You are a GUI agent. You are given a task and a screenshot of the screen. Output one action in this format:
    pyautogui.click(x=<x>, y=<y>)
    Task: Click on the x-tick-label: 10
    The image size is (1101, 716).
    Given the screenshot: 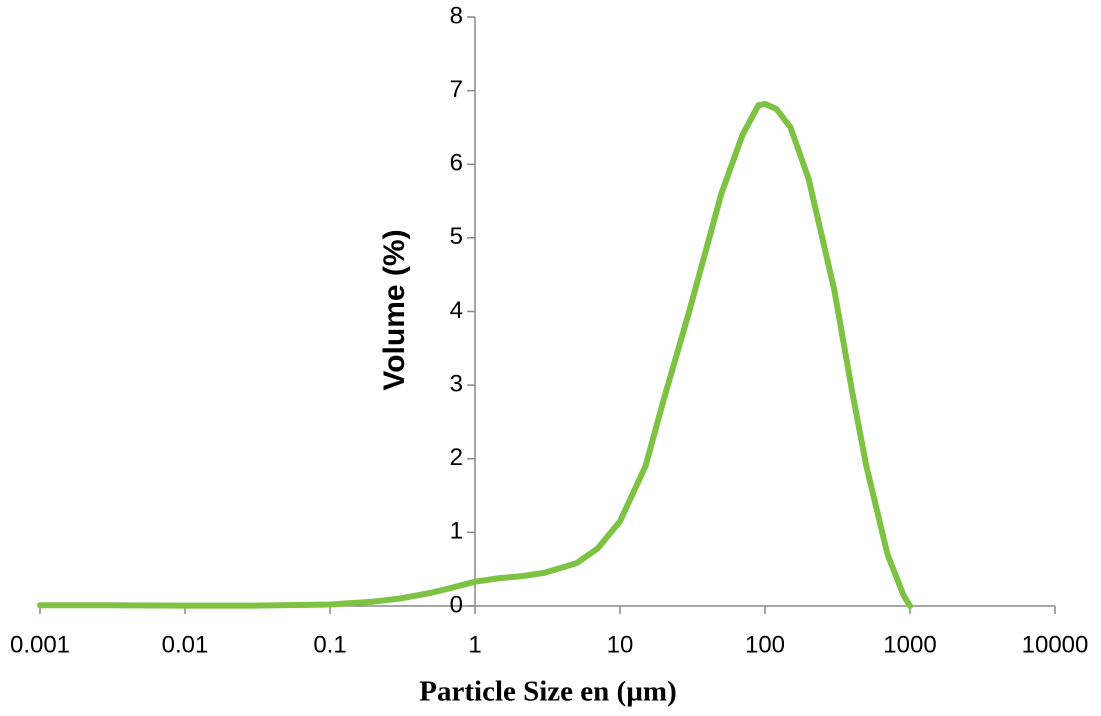 What is the action you would take?
    pyautogui.click(x=620, y=644)
    